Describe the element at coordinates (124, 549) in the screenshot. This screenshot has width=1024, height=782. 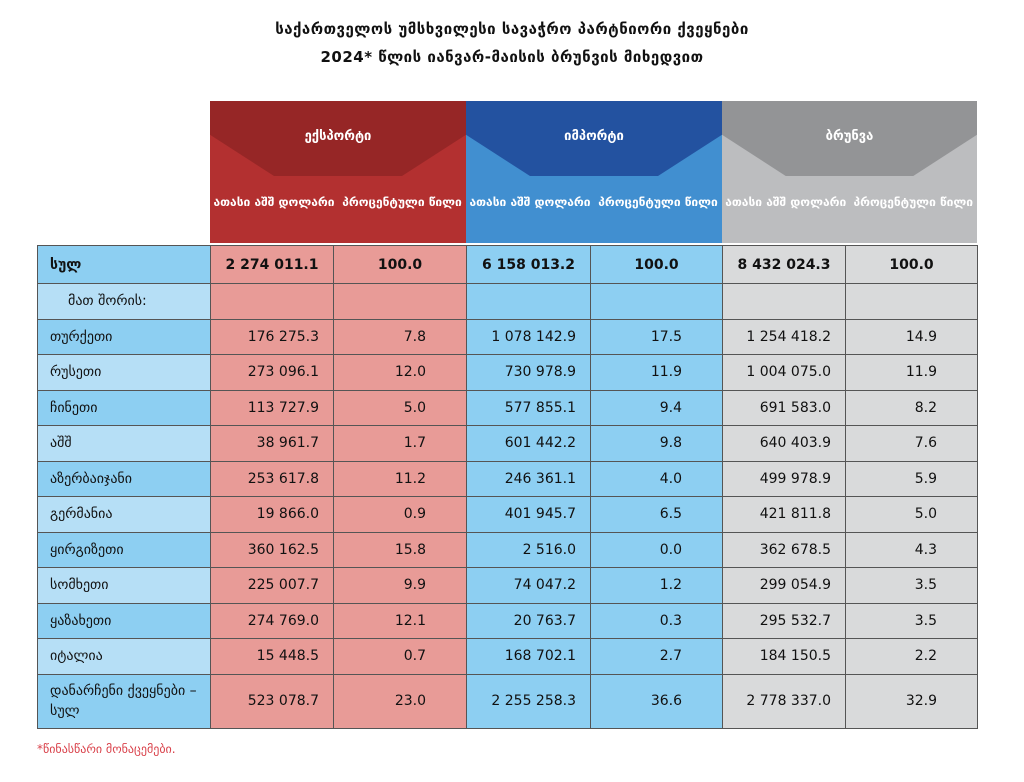
I see `row-label: ყირგიზეთი` at that location.